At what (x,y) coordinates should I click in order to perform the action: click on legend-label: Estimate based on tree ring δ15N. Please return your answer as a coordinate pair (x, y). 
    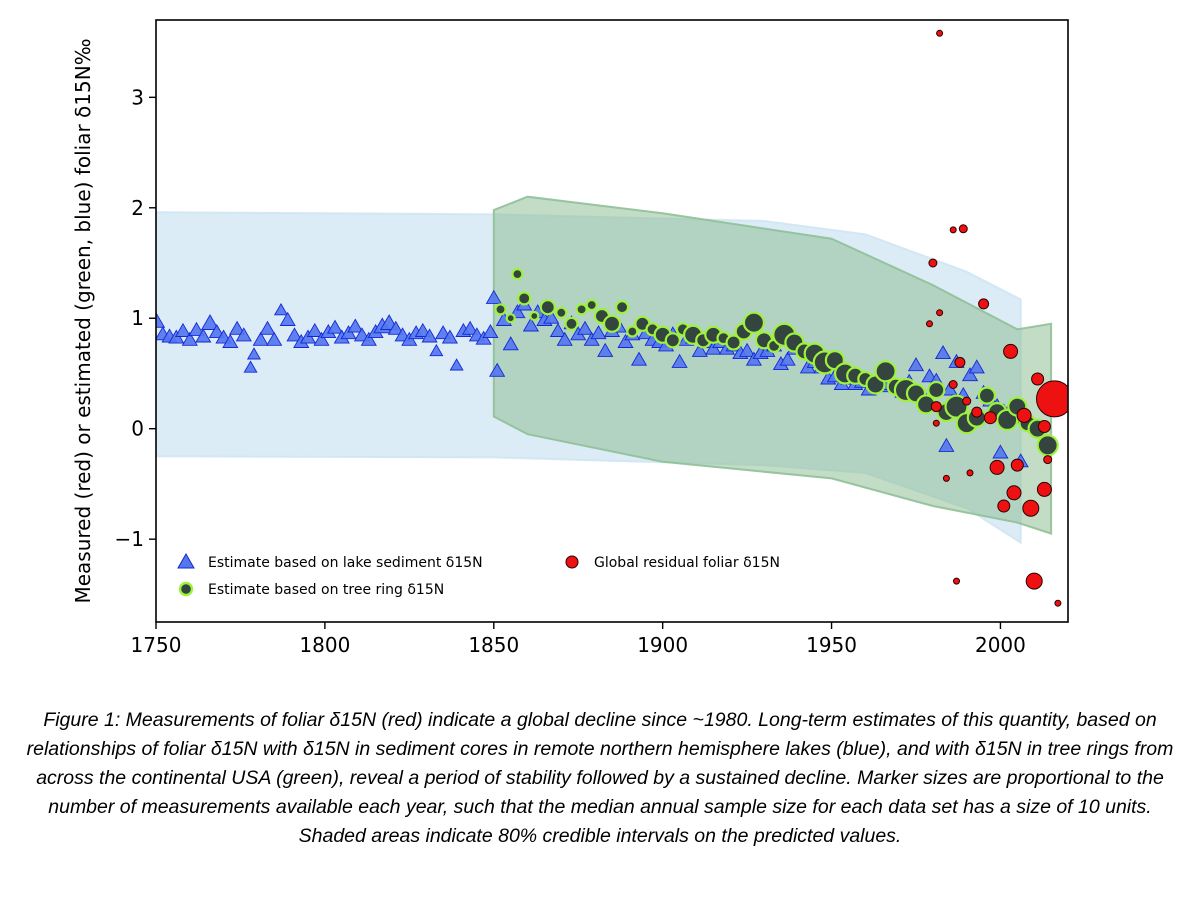
    Looking at the image, I should click on (326, 590).